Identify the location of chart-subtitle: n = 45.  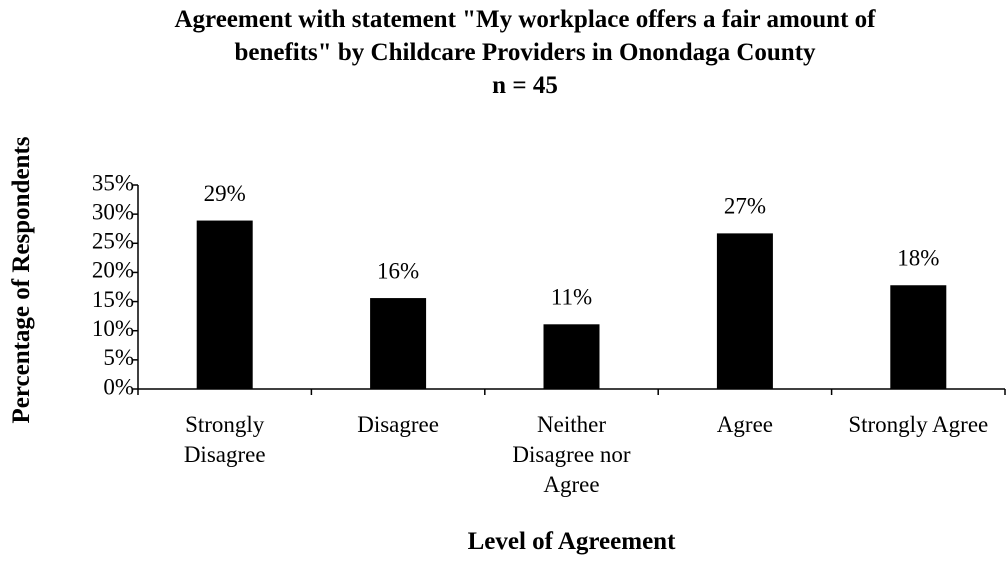
(525, 85).